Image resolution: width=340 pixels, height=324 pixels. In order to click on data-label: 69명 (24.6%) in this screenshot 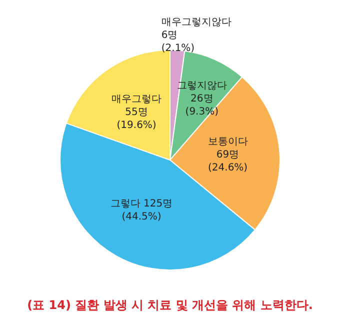, I will do `click(228, 162)`.